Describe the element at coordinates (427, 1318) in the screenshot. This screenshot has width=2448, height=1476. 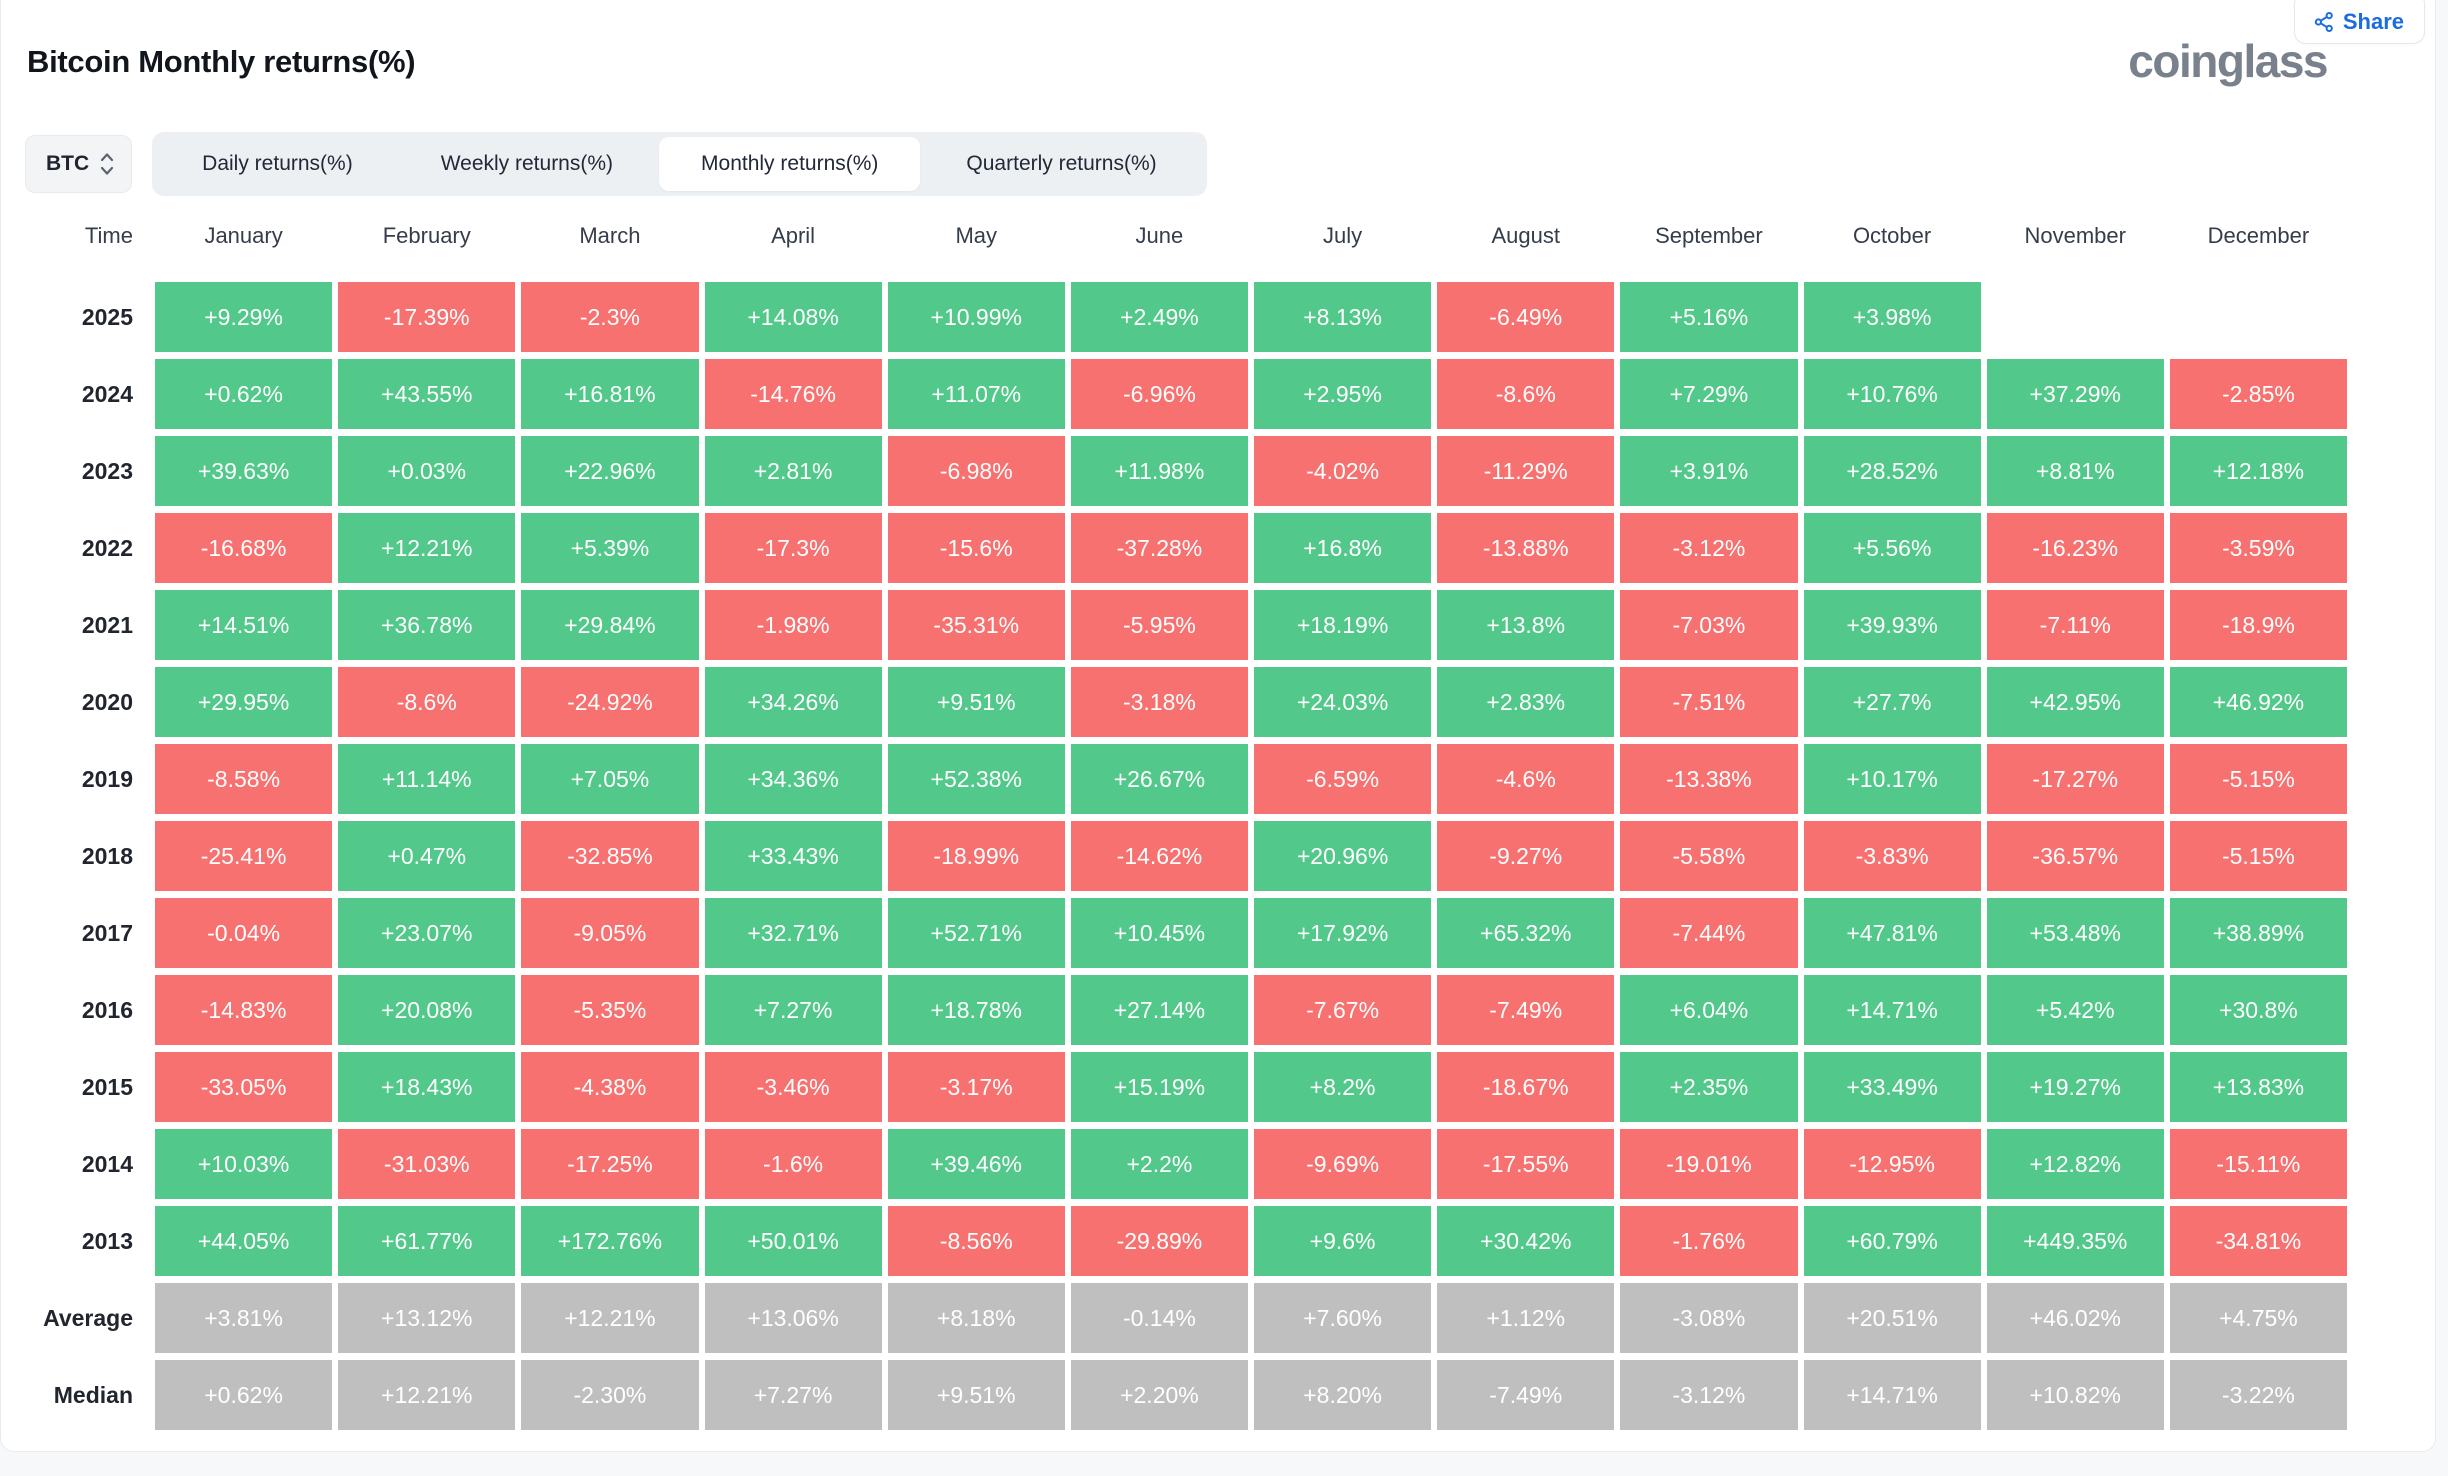
I see `return-cell: +13.12%` at that location.